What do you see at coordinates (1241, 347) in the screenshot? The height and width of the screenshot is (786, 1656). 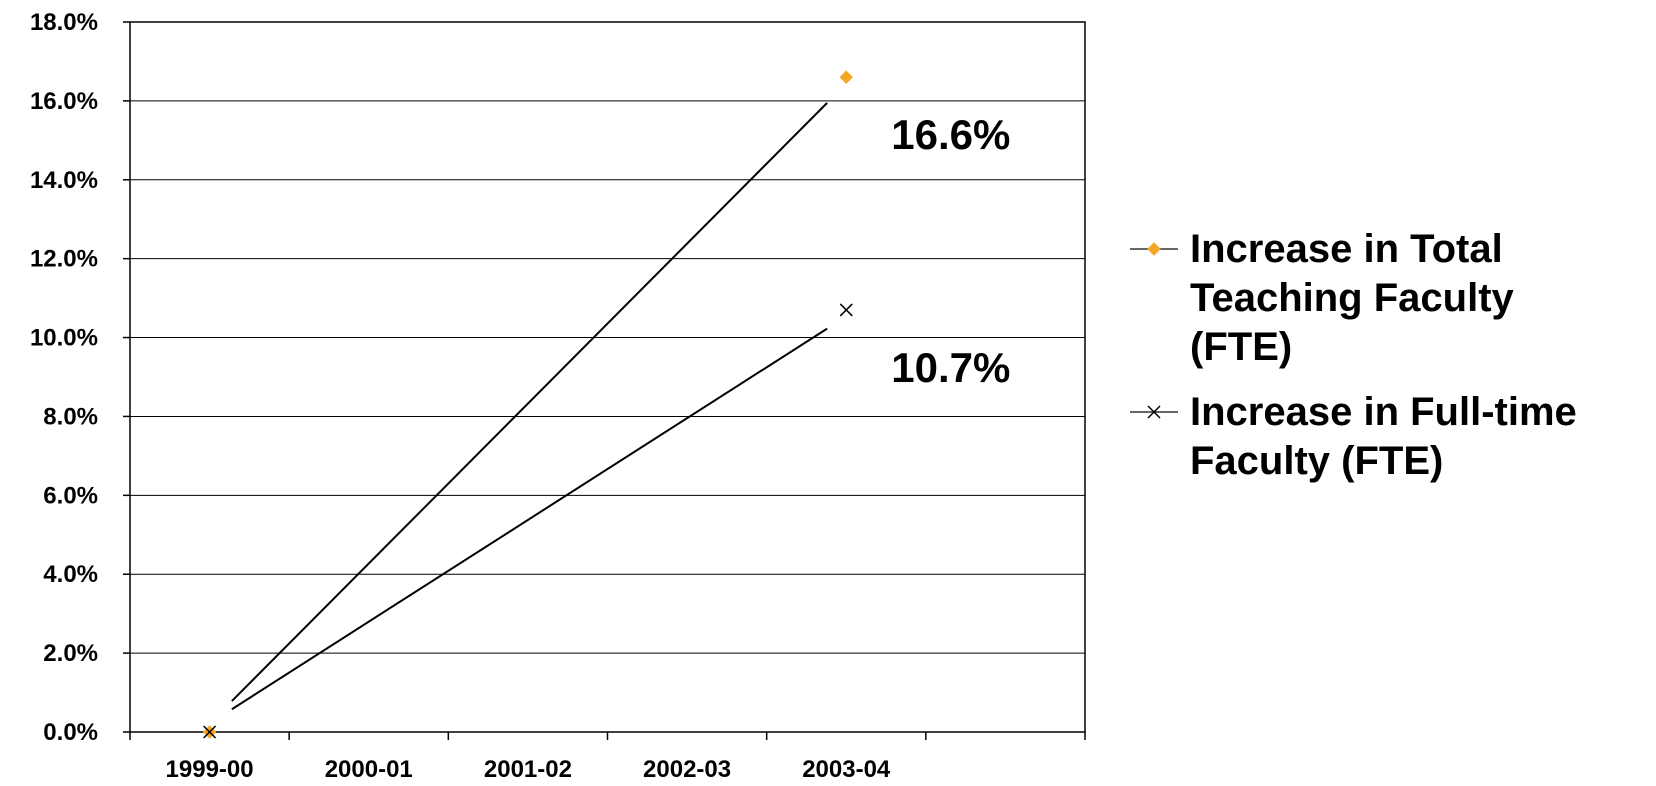 I see `legend-label: (FTE)` at bounding box center [1241, 347].